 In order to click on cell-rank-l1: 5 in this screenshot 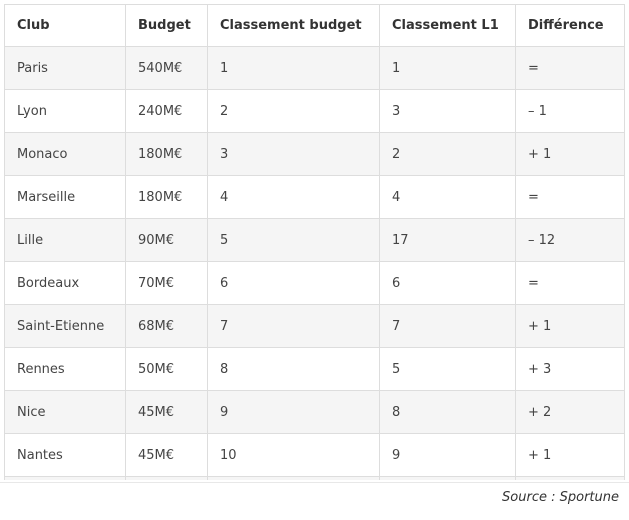, I will do `click(447, 369)`.